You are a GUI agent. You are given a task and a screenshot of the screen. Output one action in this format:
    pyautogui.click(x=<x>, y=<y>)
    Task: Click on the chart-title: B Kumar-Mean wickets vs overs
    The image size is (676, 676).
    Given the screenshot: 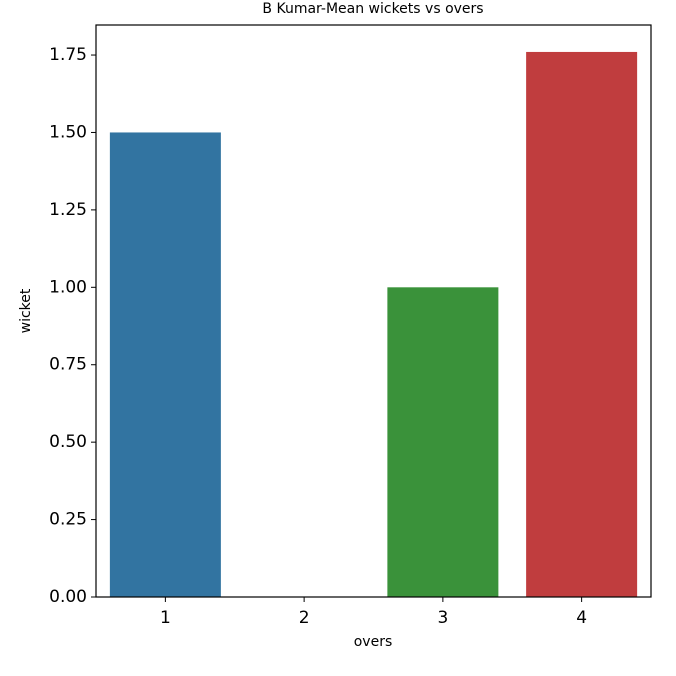 What is the action you would take?
    pyautogui.click(x=372, y=9)
    